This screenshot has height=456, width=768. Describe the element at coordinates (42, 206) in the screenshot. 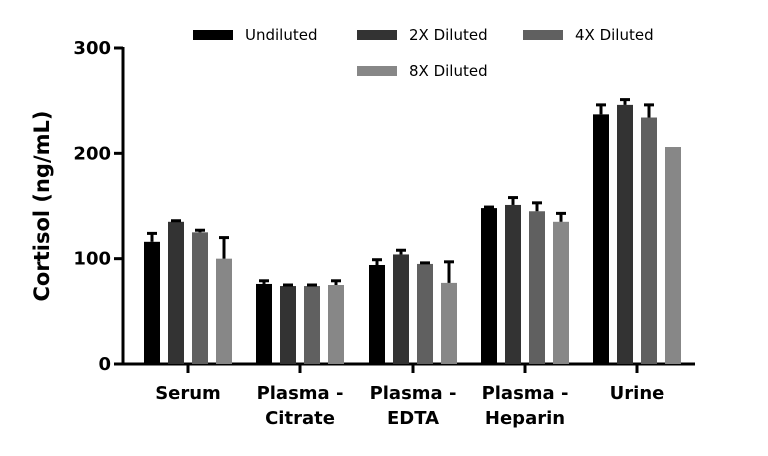

I see `y-axis-label: Cortisol (ng/mL)` at that location.